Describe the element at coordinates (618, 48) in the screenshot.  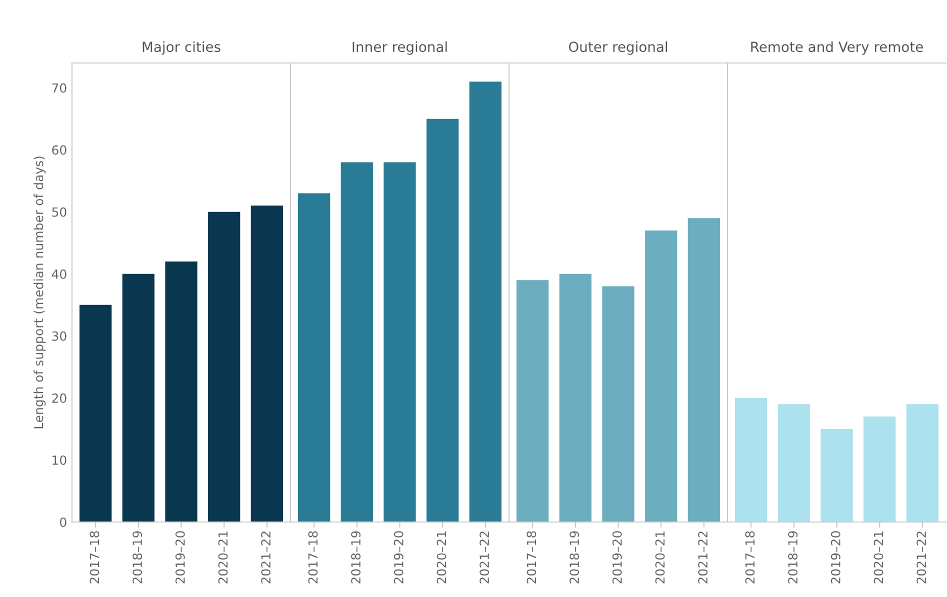
I see `chart-title: Outer regional` at that location.